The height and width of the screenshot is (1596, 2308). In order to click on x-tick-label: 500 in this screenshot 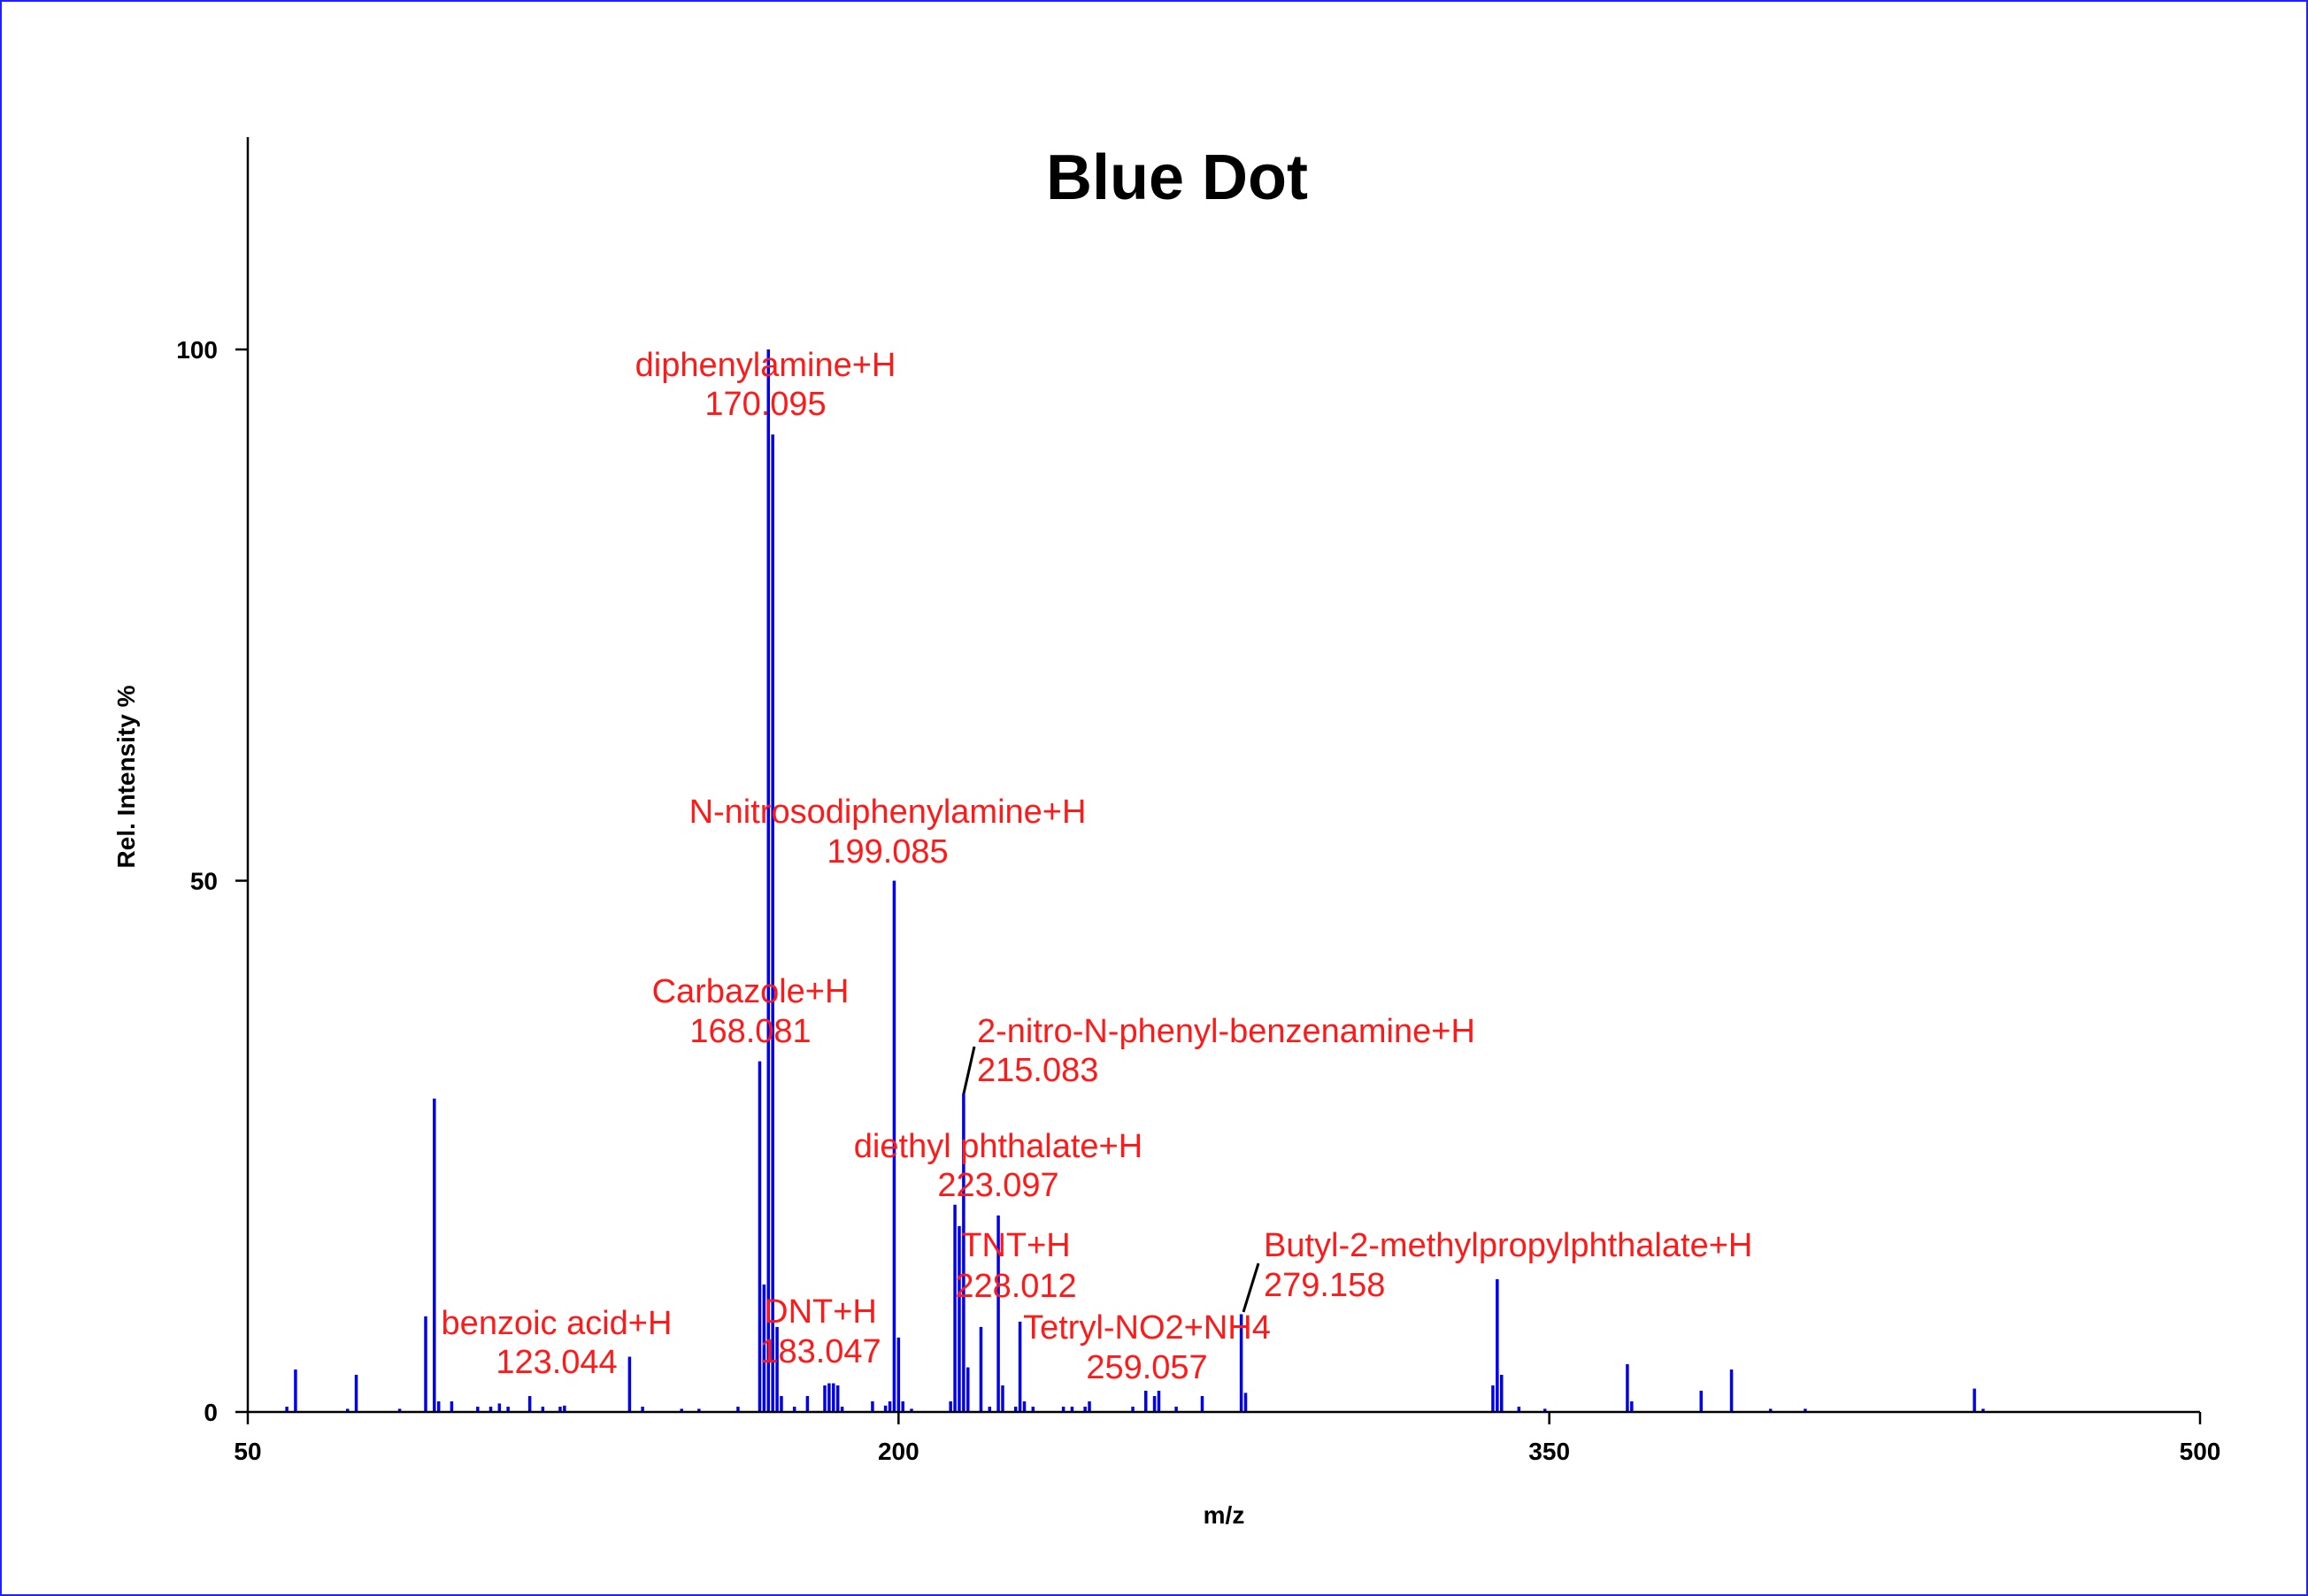, I will do `click(2200, 1451)`.